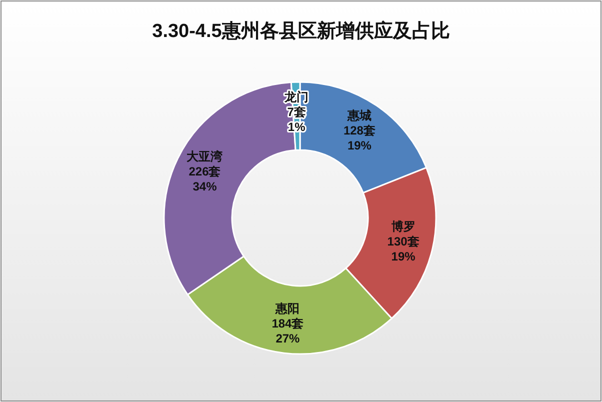 Image resolution: width=602 pixels, height=402 pixels. Describe the element at coordinates (359, 115) in the screenshot. I see `slice-label: 惠城` at that location.